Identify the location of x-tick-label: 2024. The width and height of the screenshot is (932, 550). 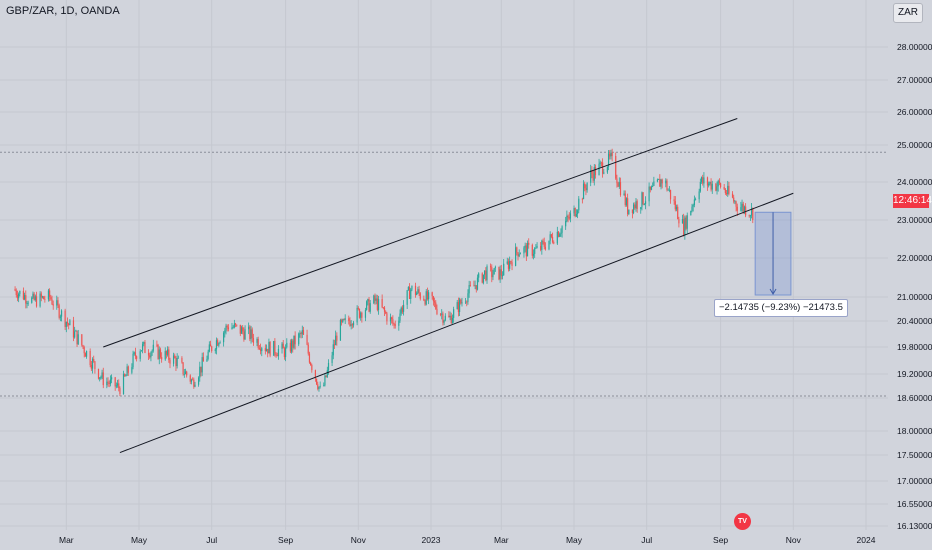
(866, 540).